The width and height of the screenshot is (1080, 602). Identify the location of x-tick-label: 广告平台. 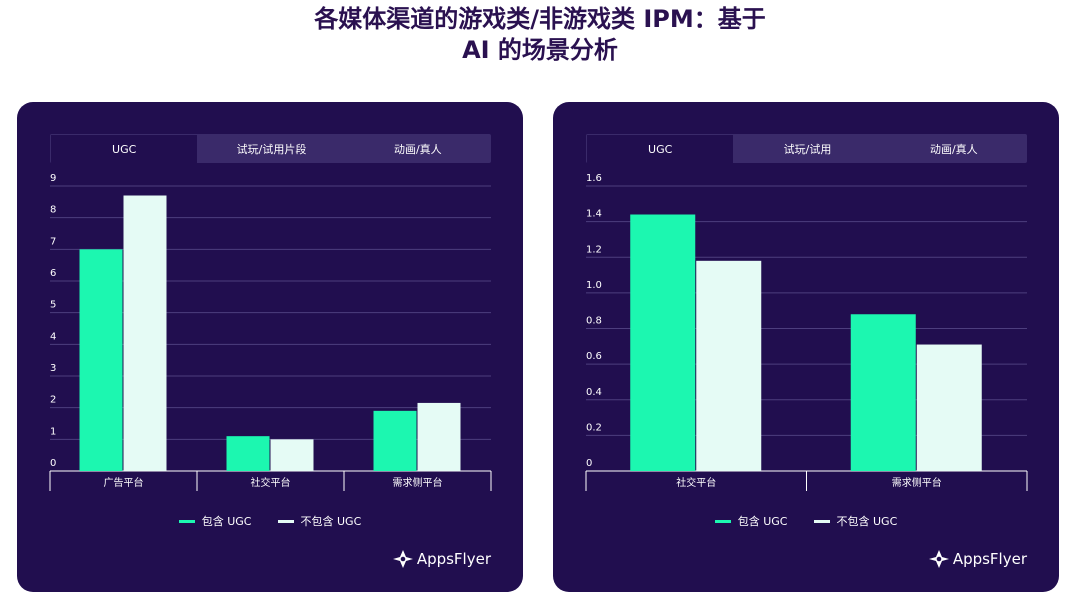
(124, 482).